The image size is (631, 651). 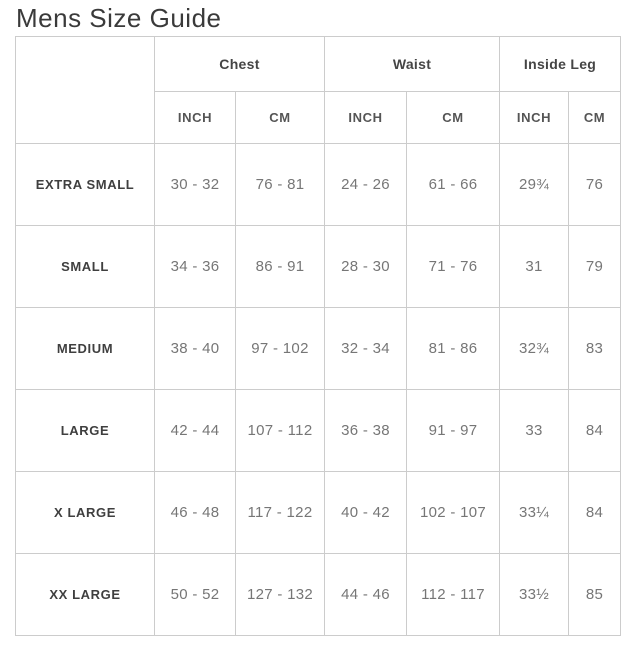 I want to click on table-cell-chest-cm: 107 - 112, so click(x=280, y=430).